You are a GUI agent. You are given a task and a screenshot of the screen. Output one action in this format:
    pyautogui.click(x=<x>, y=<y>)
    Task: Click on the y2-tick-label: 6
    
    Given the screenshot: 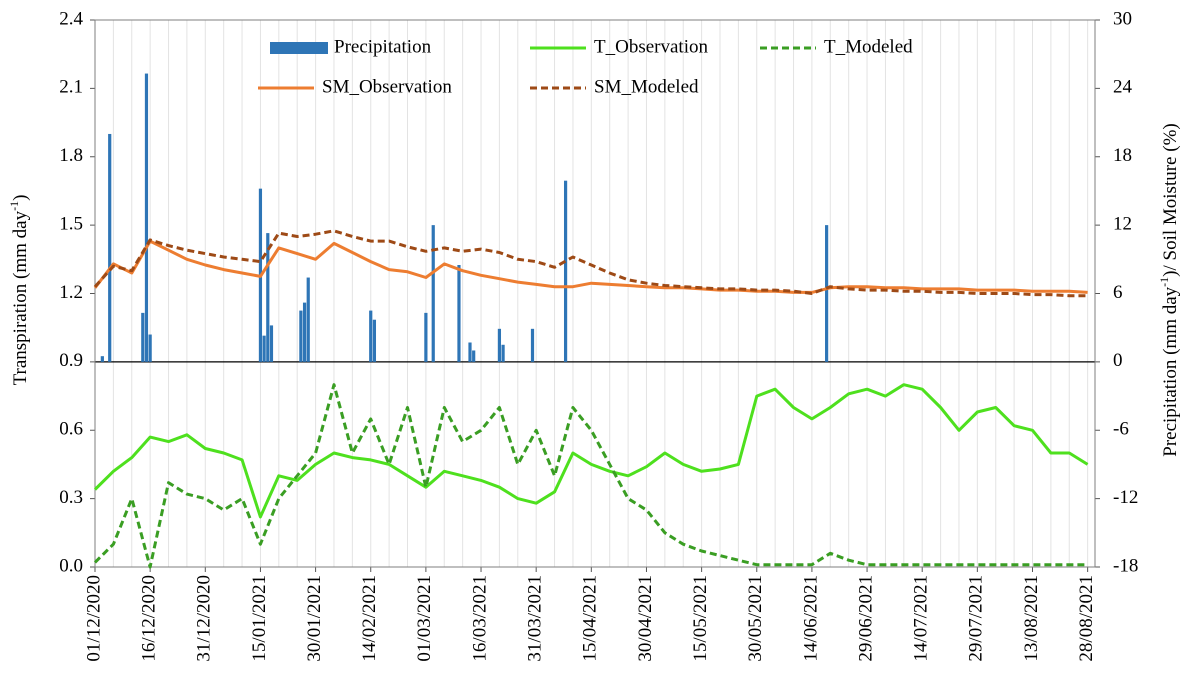 What is the action you would take?
    pyautogui.click(x=1118, y=292)
    